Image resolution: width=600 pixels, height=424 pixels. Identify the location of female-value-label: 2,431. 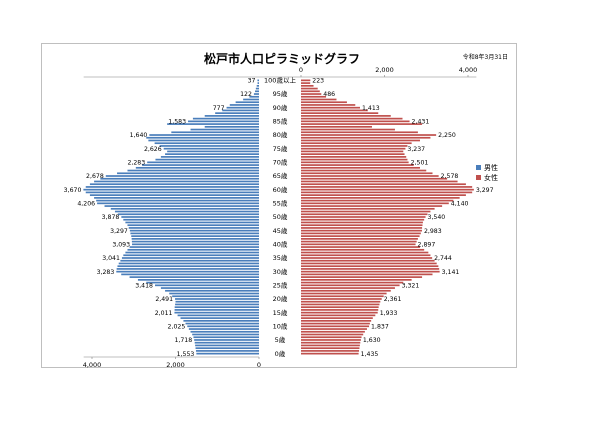
(421, 122).